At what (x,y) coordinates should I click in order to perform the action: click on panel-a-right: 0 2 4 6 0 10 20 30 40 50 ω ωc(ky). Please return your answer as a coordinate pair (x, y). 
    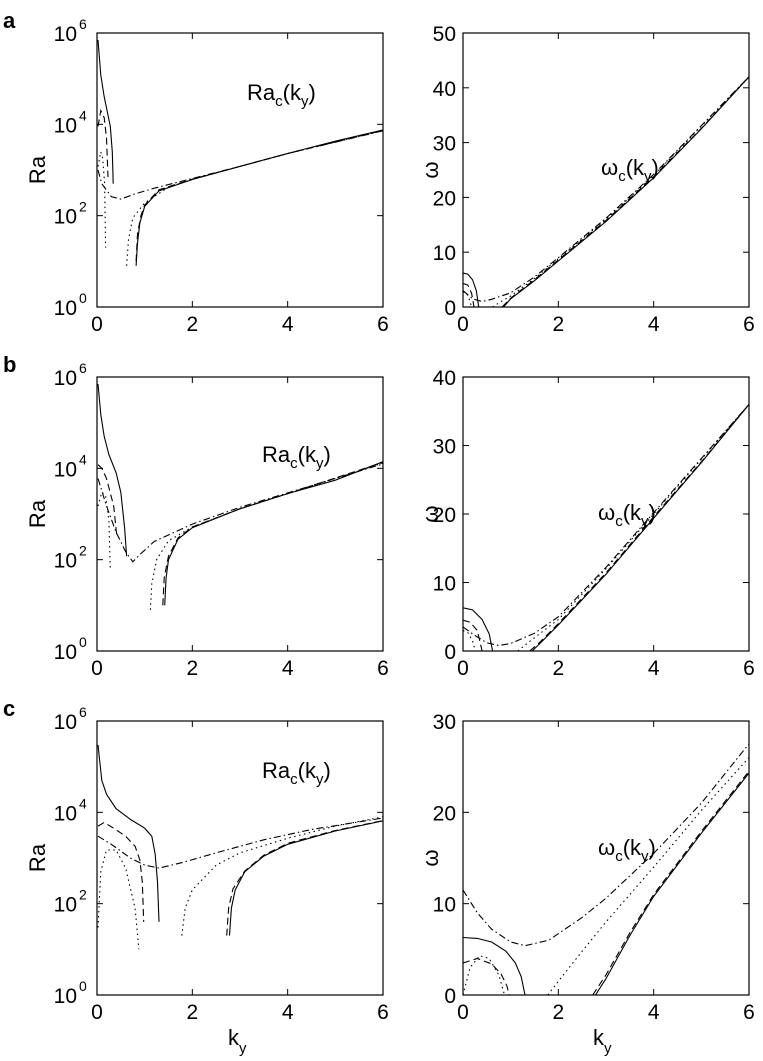
    Looking at the image, I should click on (586, 179).